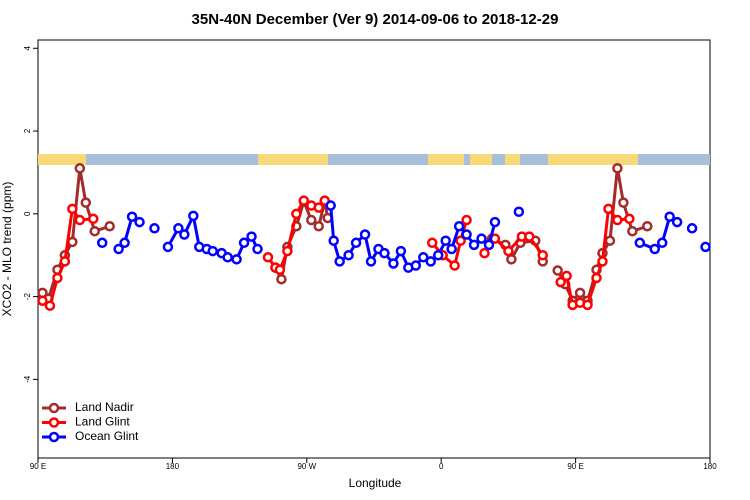 Image resolution: width=750 pixels, height=500 pixels. Describe the element at coordinates (27, 213) in the screenshot. I see `y-tick-label: 0` at that location.